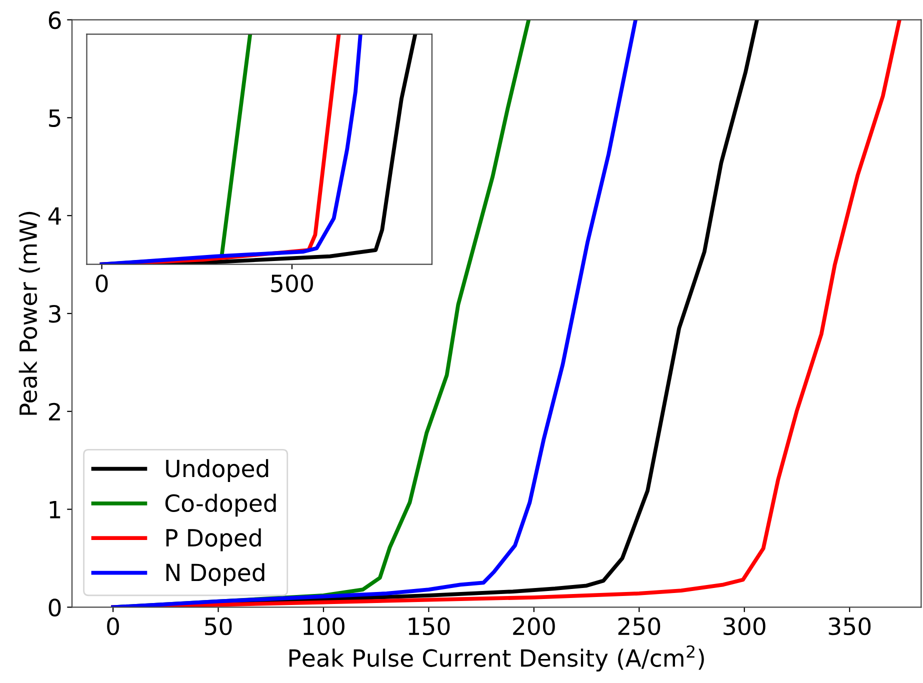  What do you see at coordinates (54, 607) in the screenshot?
I see `y-tick-label: 0` at bounding box center [54, 607].